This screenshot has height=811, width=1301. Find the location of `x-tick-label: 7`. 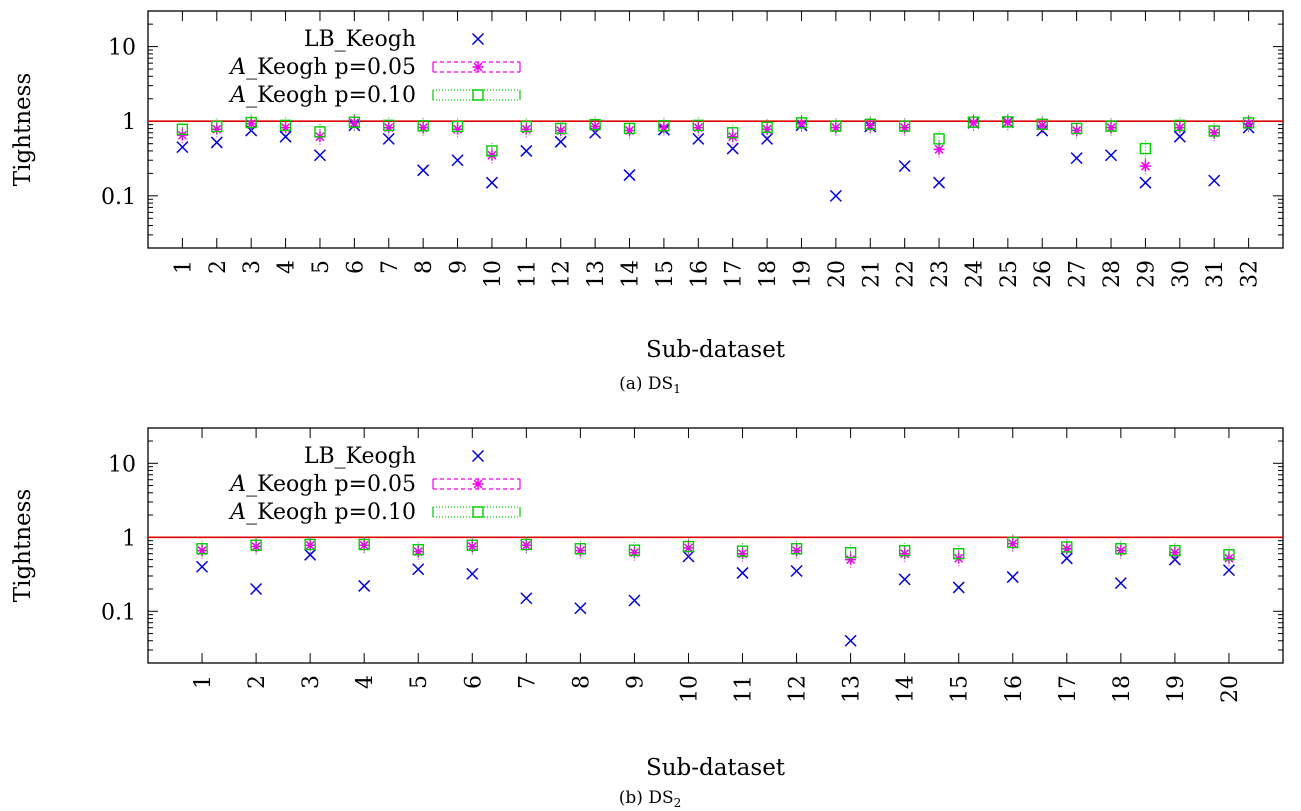

x-tick-label: 7 is located at coordinates (390, 267).